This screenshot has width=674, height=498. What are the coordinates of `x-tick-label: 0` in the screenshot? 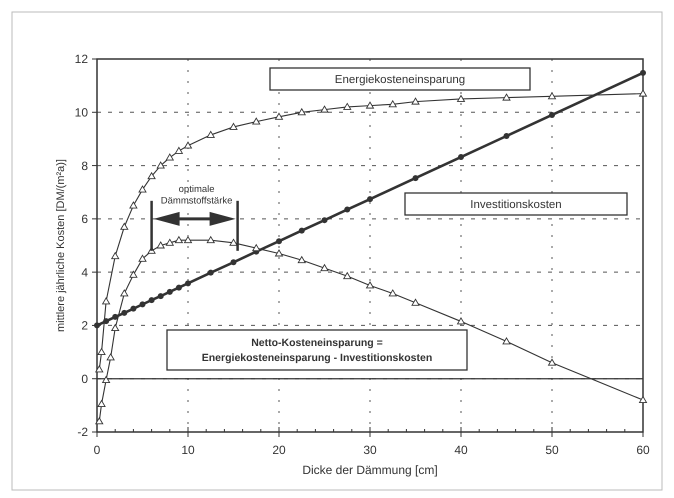 It's located at (97, 450).